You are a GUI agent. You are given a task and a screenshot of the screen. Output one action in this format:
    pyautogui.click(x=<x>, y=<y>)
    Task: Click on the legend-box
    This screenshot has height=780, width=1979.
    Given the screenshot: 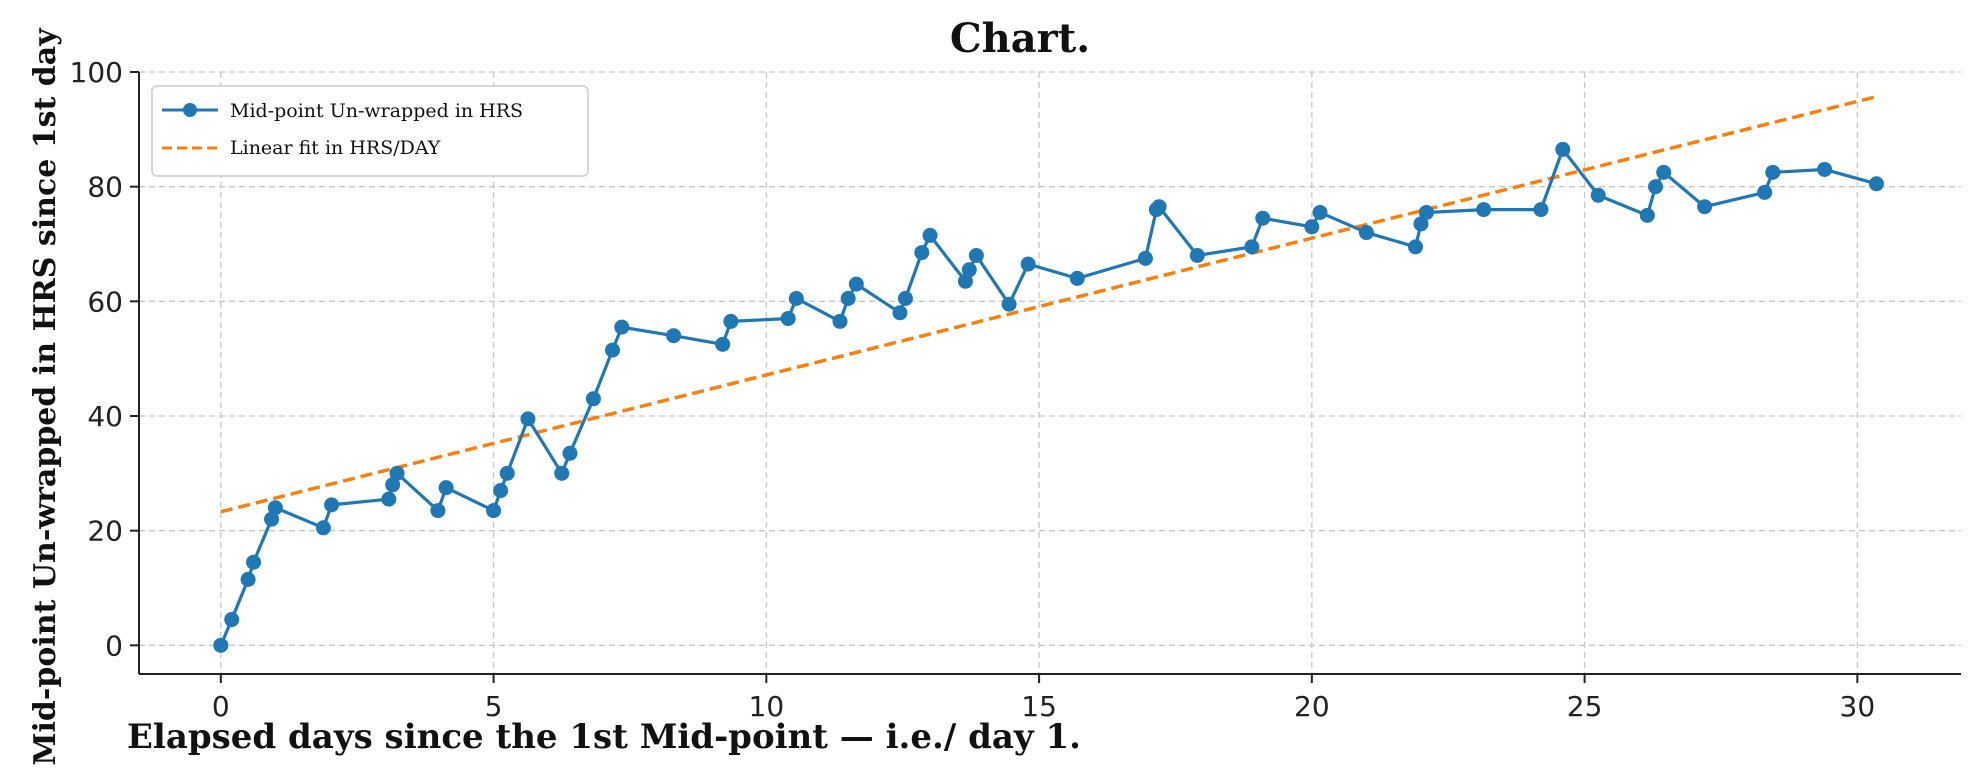 What is the action you would take?
    pyautogui.click(x=370, y=131)
    